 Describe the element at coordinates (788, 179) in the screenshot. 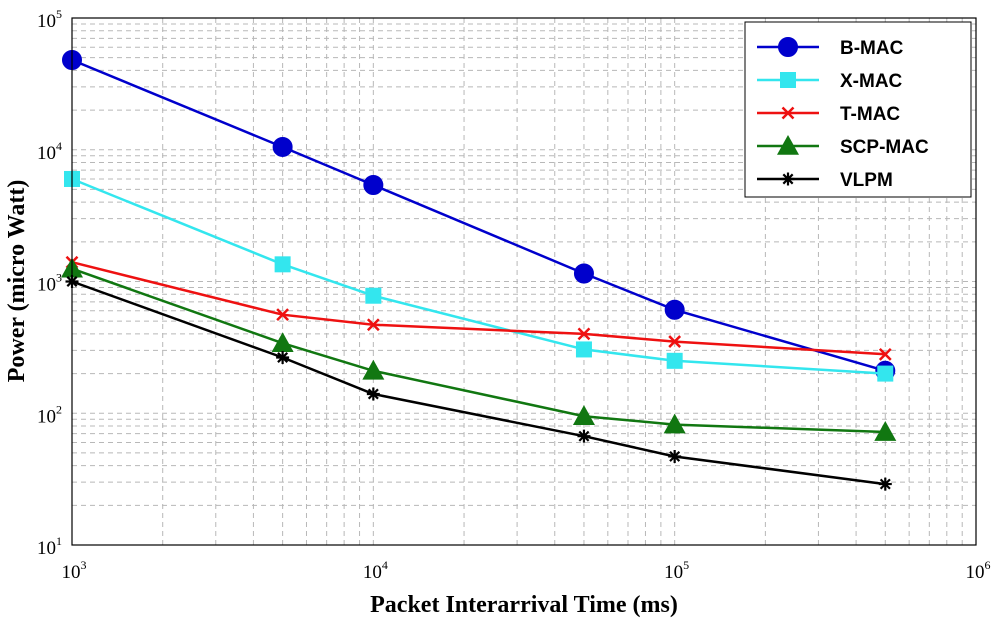

I see `legend-marker-vlpm` at that location.